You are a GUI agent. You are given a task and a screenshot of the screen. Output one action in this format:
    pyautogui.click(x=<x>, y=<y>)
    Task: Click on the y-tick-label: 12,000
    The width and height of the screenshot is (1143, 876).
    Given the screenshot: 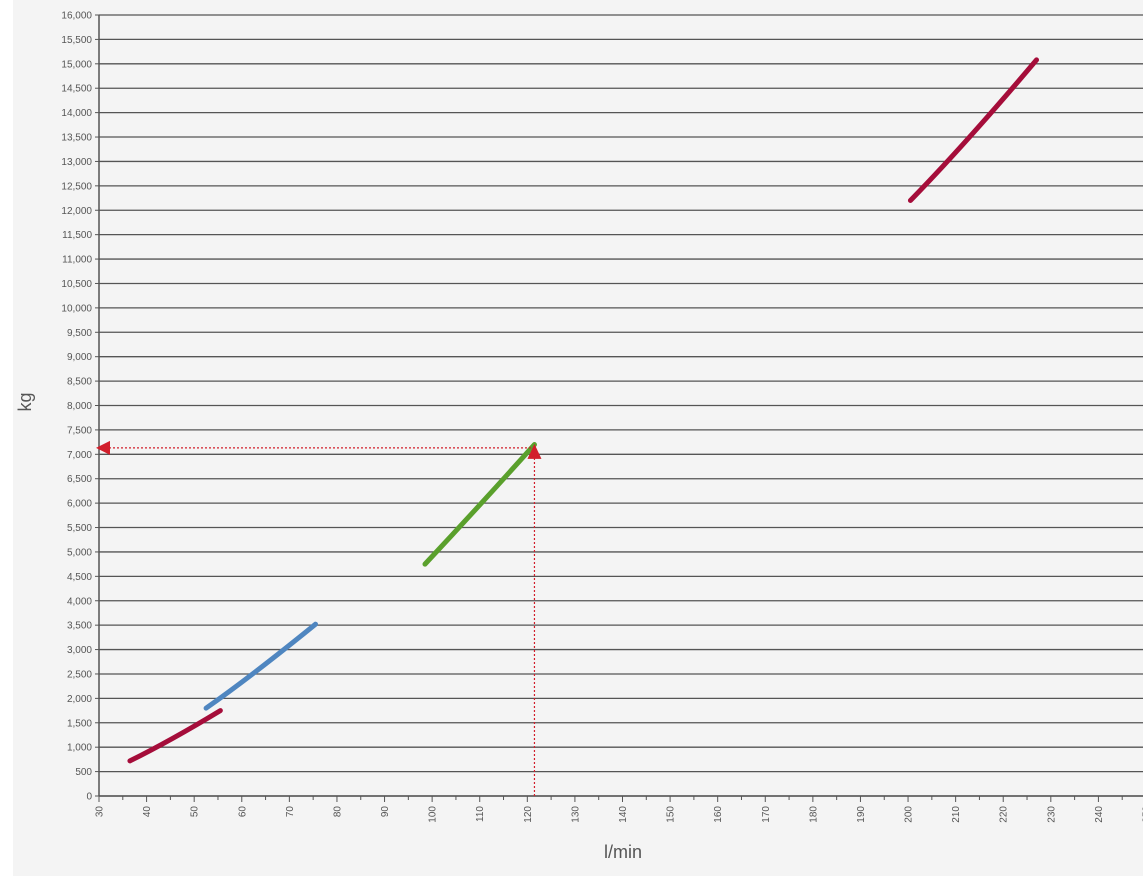 What is the action you would take?
    pyautogui.click(x=76, y=211)
    